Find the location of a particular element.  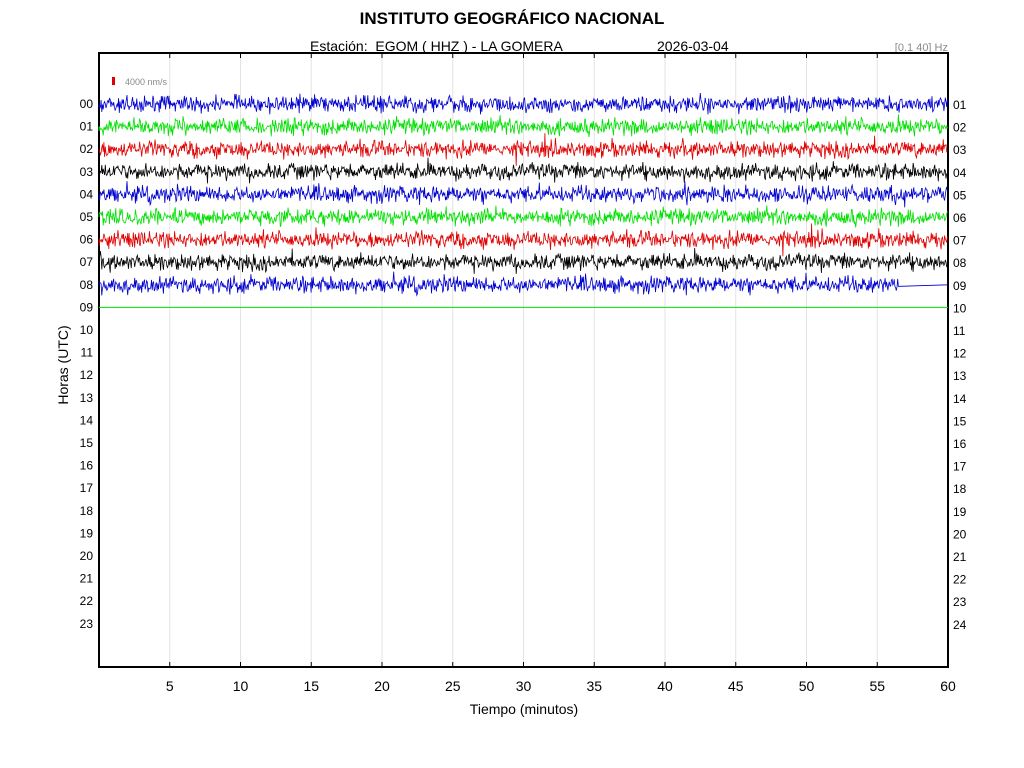

hour-label-left: 10 is located at coordinates (87, 330).